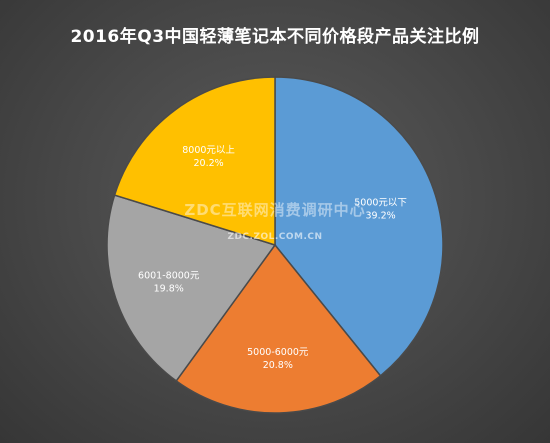 The image size is (550, 443). Describe the element at coordinates (380, 203) in the screenshot. I see `slice-label-0: 5000元以下` at that location.